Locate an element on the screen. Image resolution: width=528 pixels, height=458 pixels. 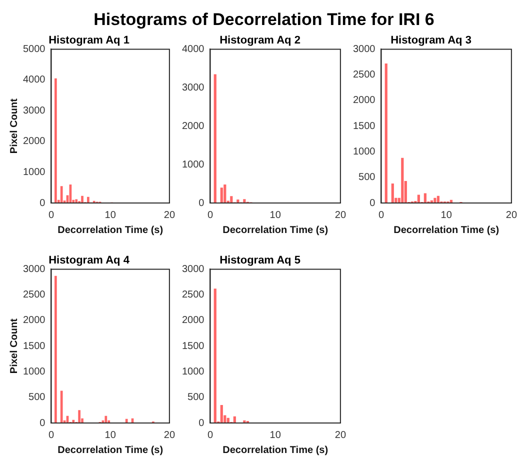
chart-title: Histogram Aq 1 is located at coordinates (89, 40).